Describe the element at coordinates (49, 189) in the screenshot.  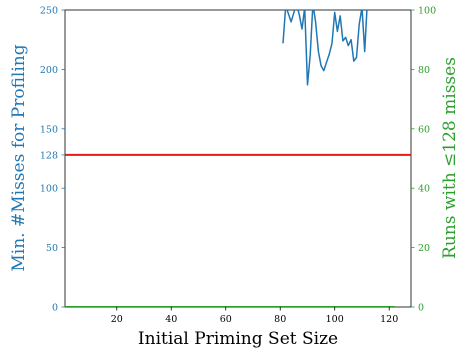
I see `y-left-tick-label: 100` at that location.